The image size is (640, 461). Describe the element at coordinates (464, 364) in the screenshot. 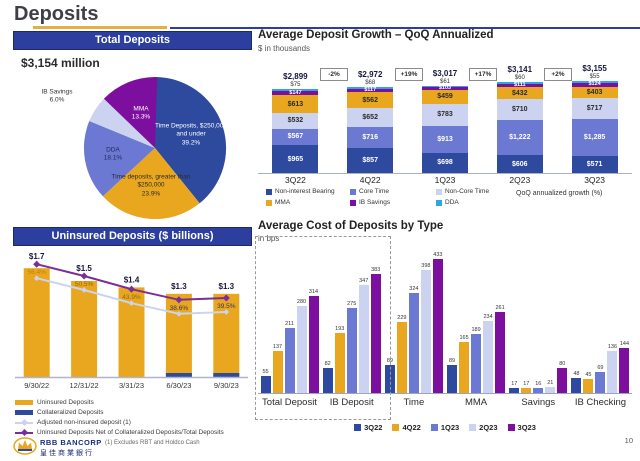

I see `cost-bar-wrap: 165` at that location.